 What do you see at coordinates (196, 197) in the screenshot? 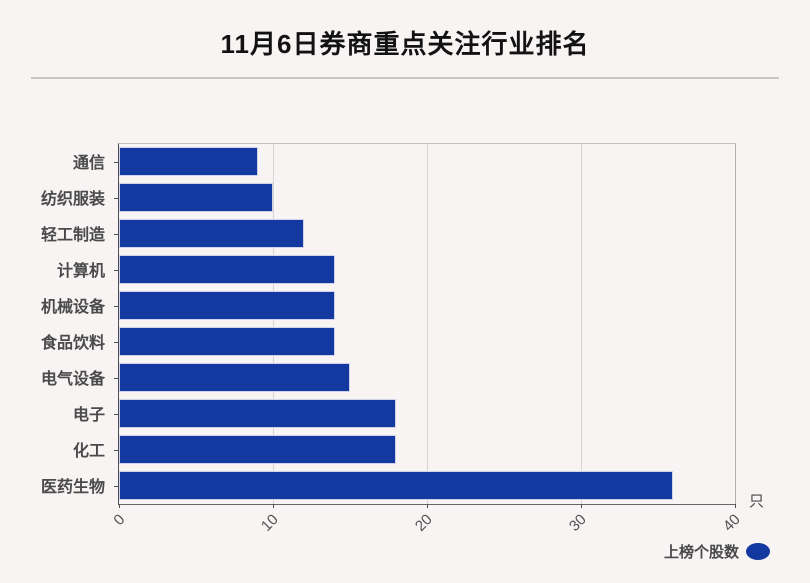
I see `bar-纺织服装` at bounding box center [196, 197].